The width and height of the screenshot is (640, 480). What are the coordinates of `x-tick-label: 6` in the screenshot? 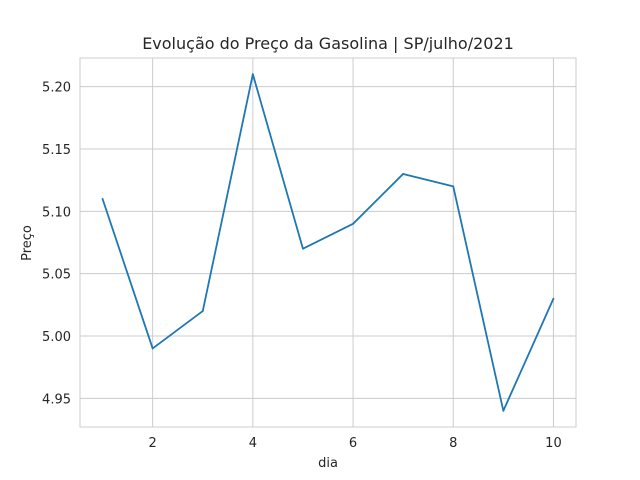 It's located at (353, 443).